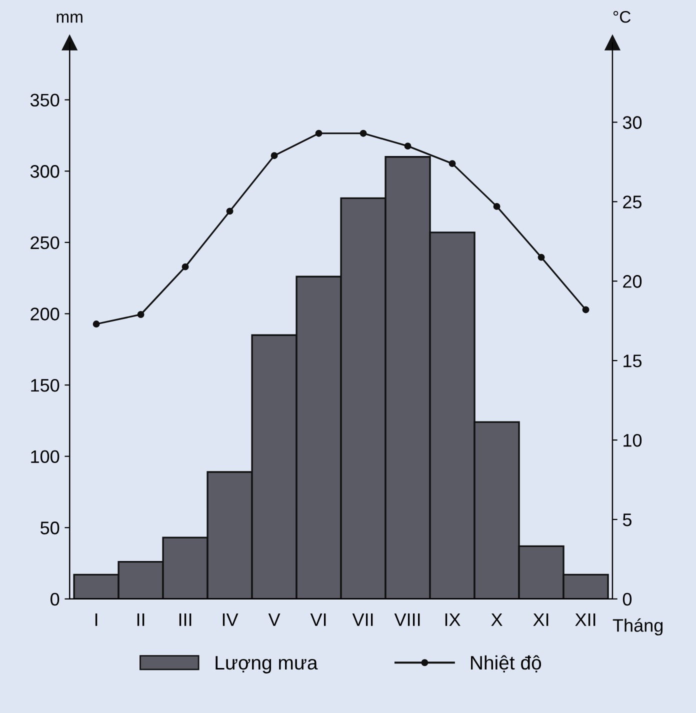 This screenshot has width=696, height=713. Describe the element at coordinates (50, 528) in the screenshot. I see `y-tick-label: 50` at that location.